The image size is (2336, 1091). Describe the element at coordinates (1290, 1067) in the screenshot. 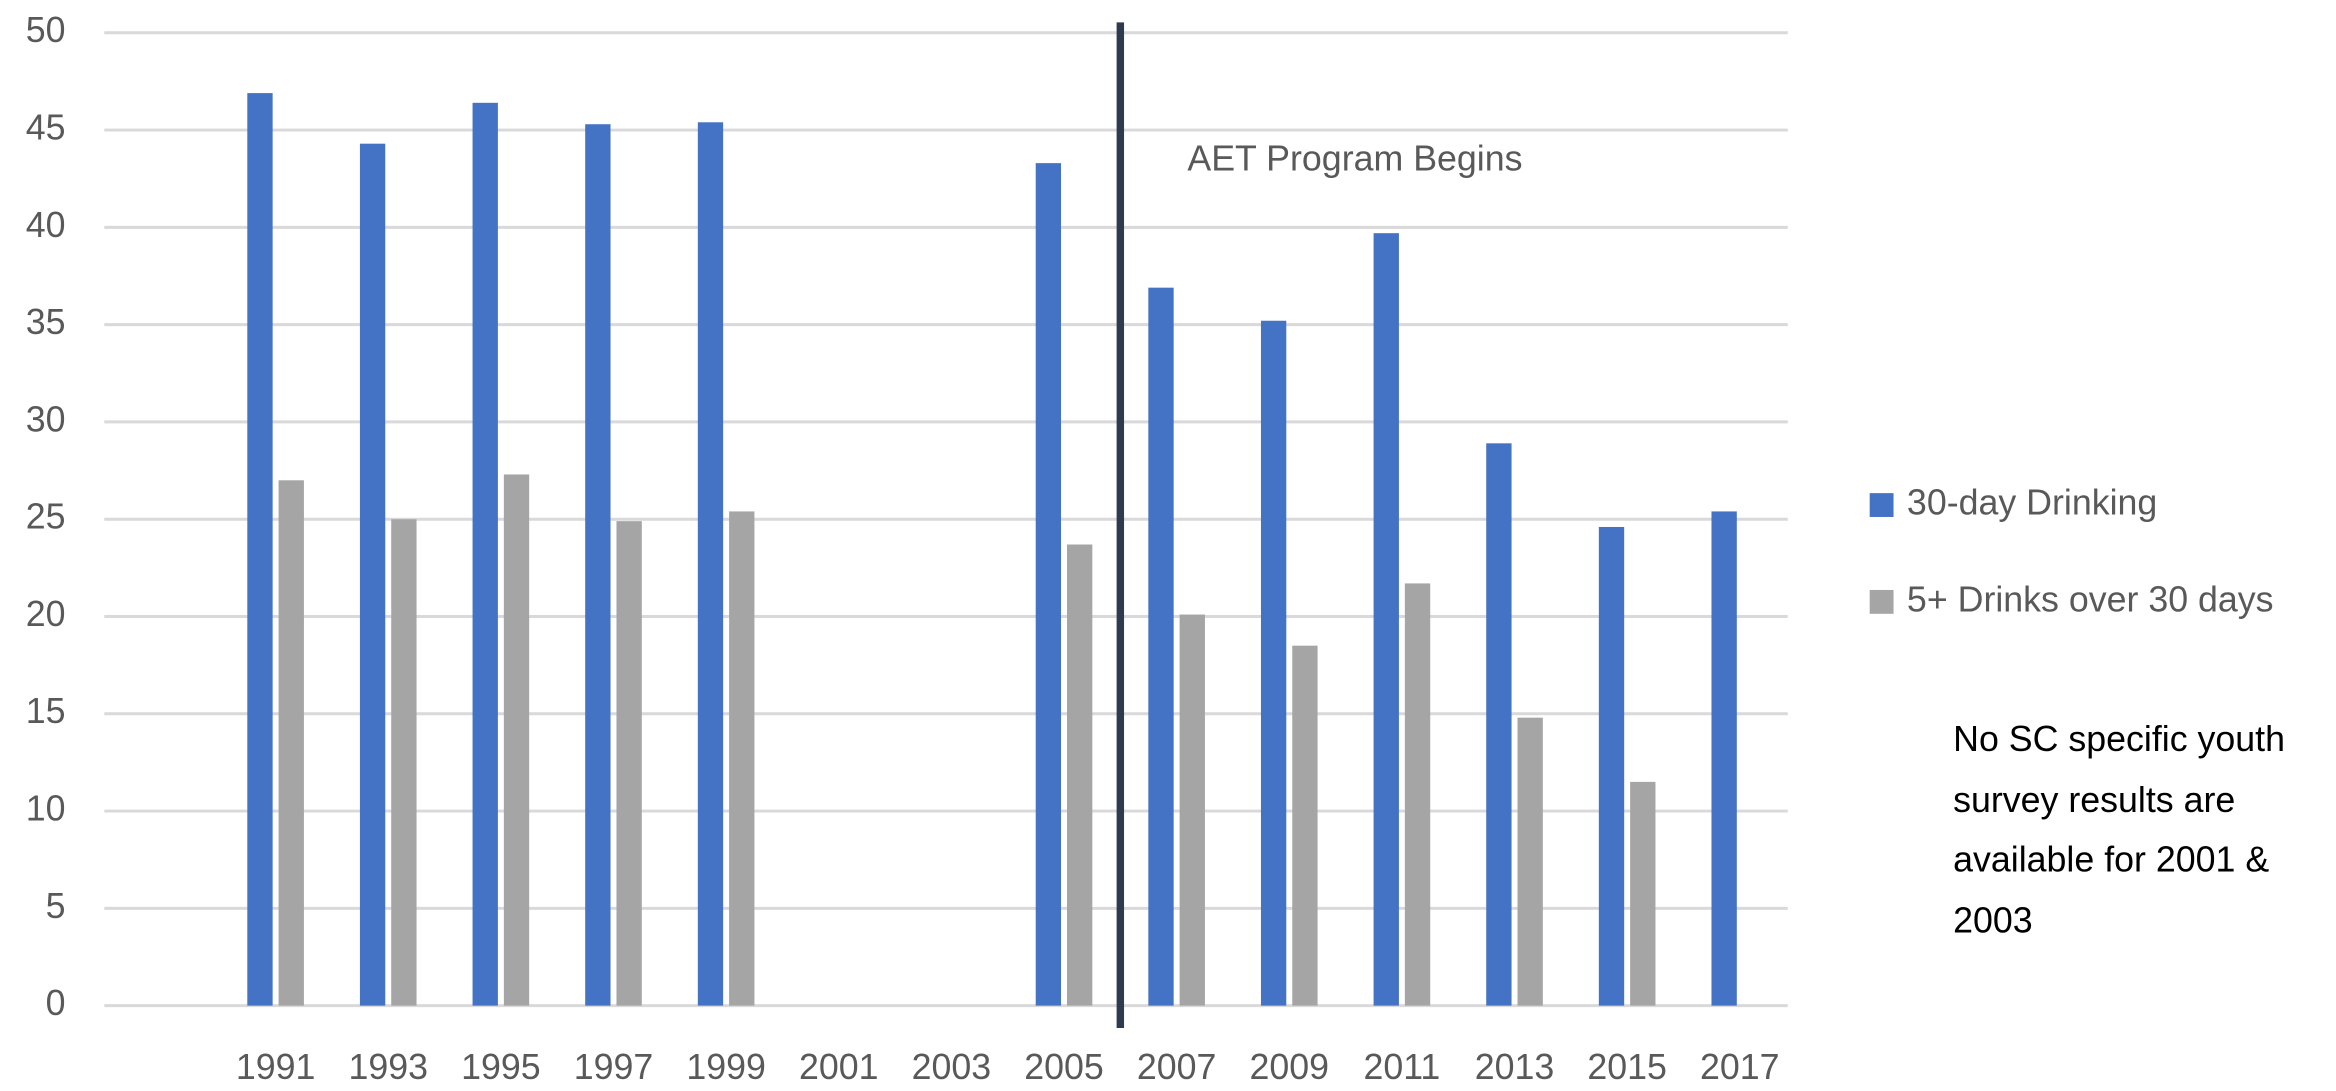

I see `x-tick-label: 2009` at that location.